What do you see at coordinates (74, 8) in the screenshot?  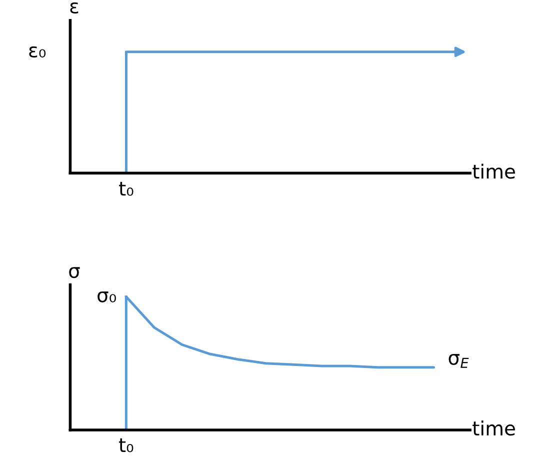 I see `y-axis-title: ε` at bounding box center [74, 8].